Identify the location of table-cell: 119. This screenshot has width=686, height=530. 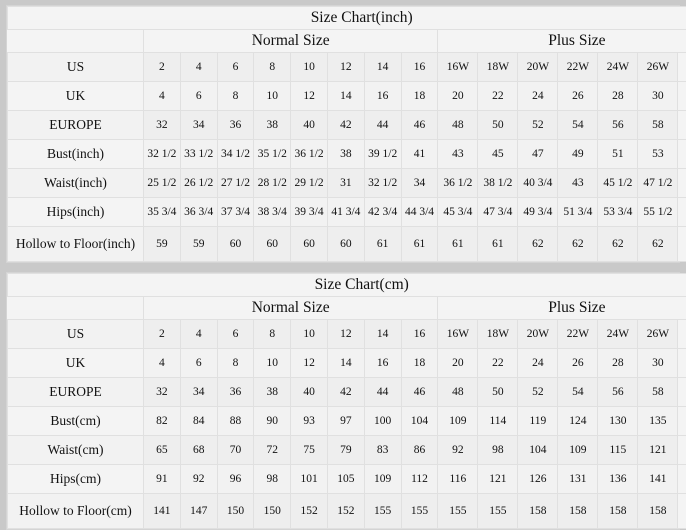
(538, 421).